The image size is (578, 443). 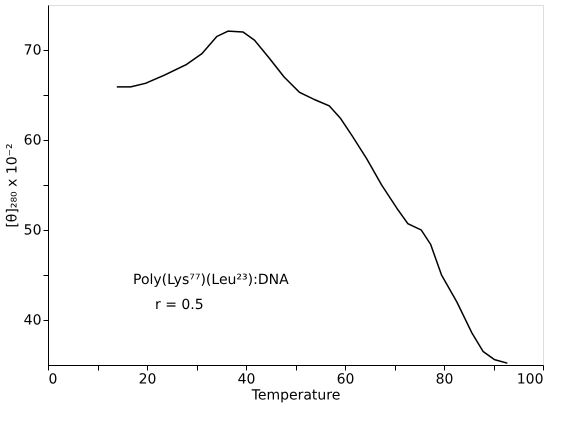 I want to click on y-tick-label: 50, so click(x=33, y=230).